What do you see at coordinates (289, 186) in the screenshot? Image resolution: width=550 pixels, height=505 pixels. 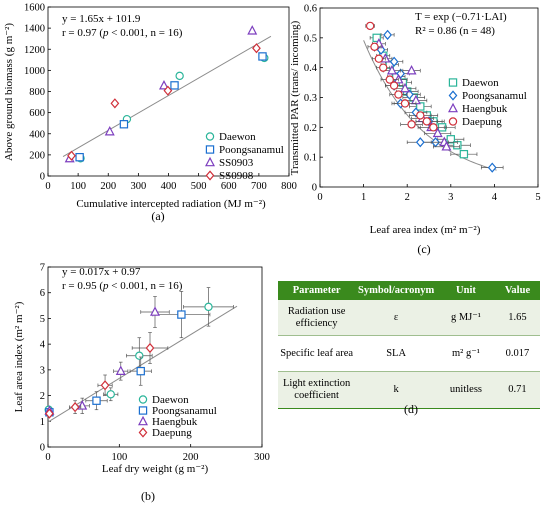 I see `x-tick-label: 800` at bounding box center [289, 186].